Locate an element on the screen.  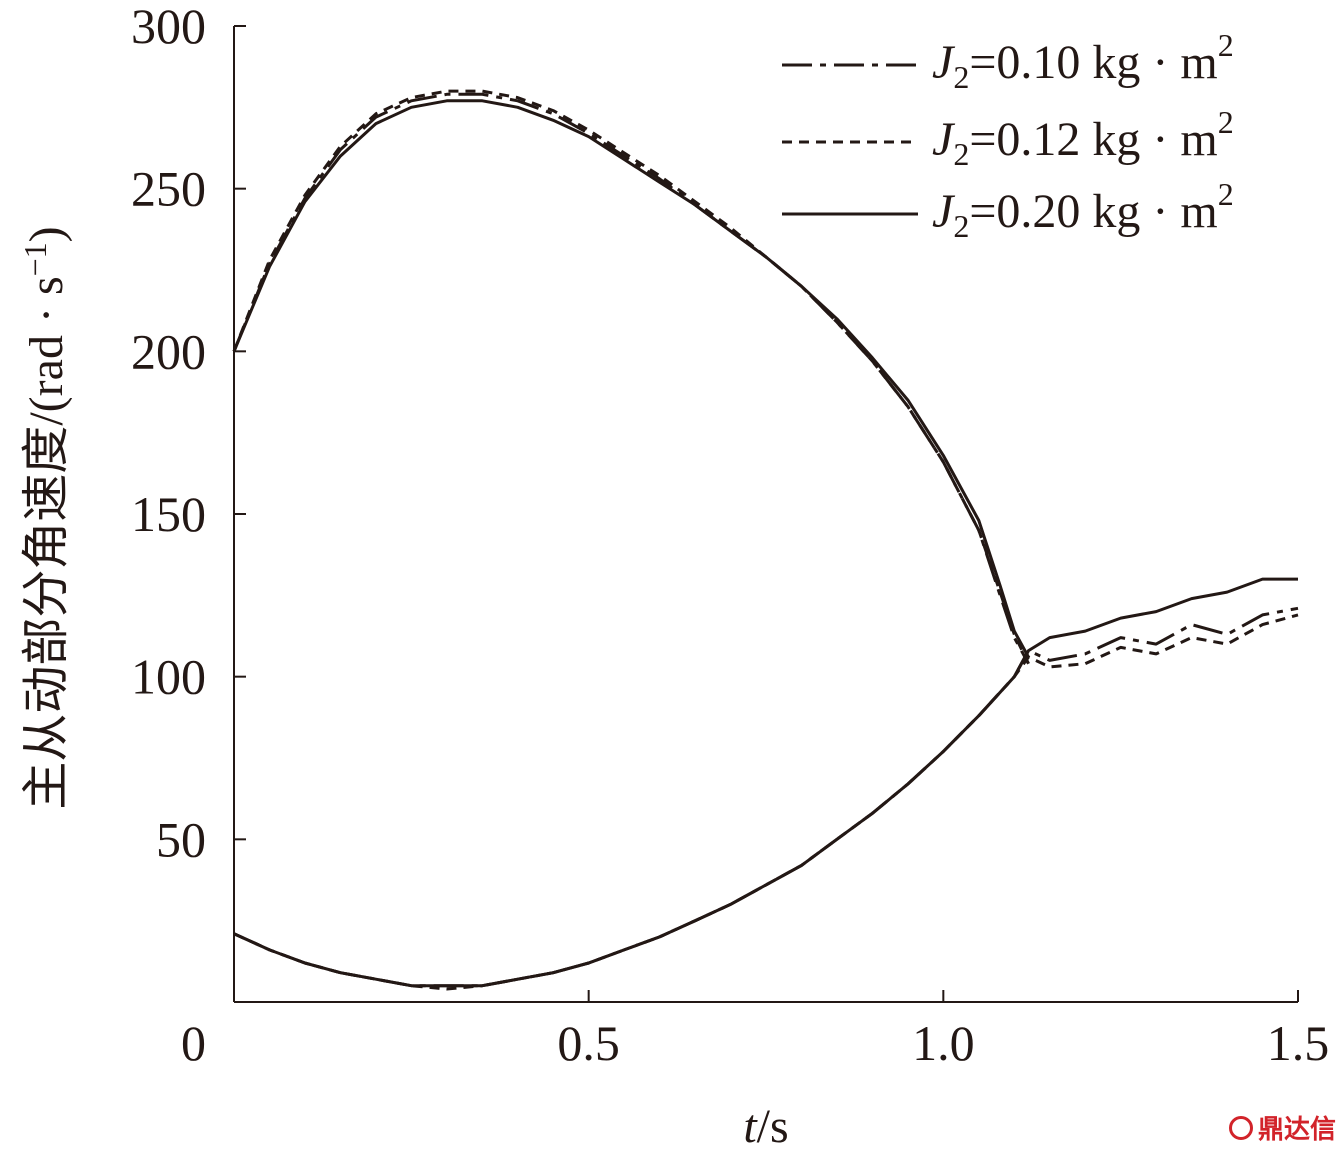
y-tick-label: 100 is located at coordinates (168, 677).